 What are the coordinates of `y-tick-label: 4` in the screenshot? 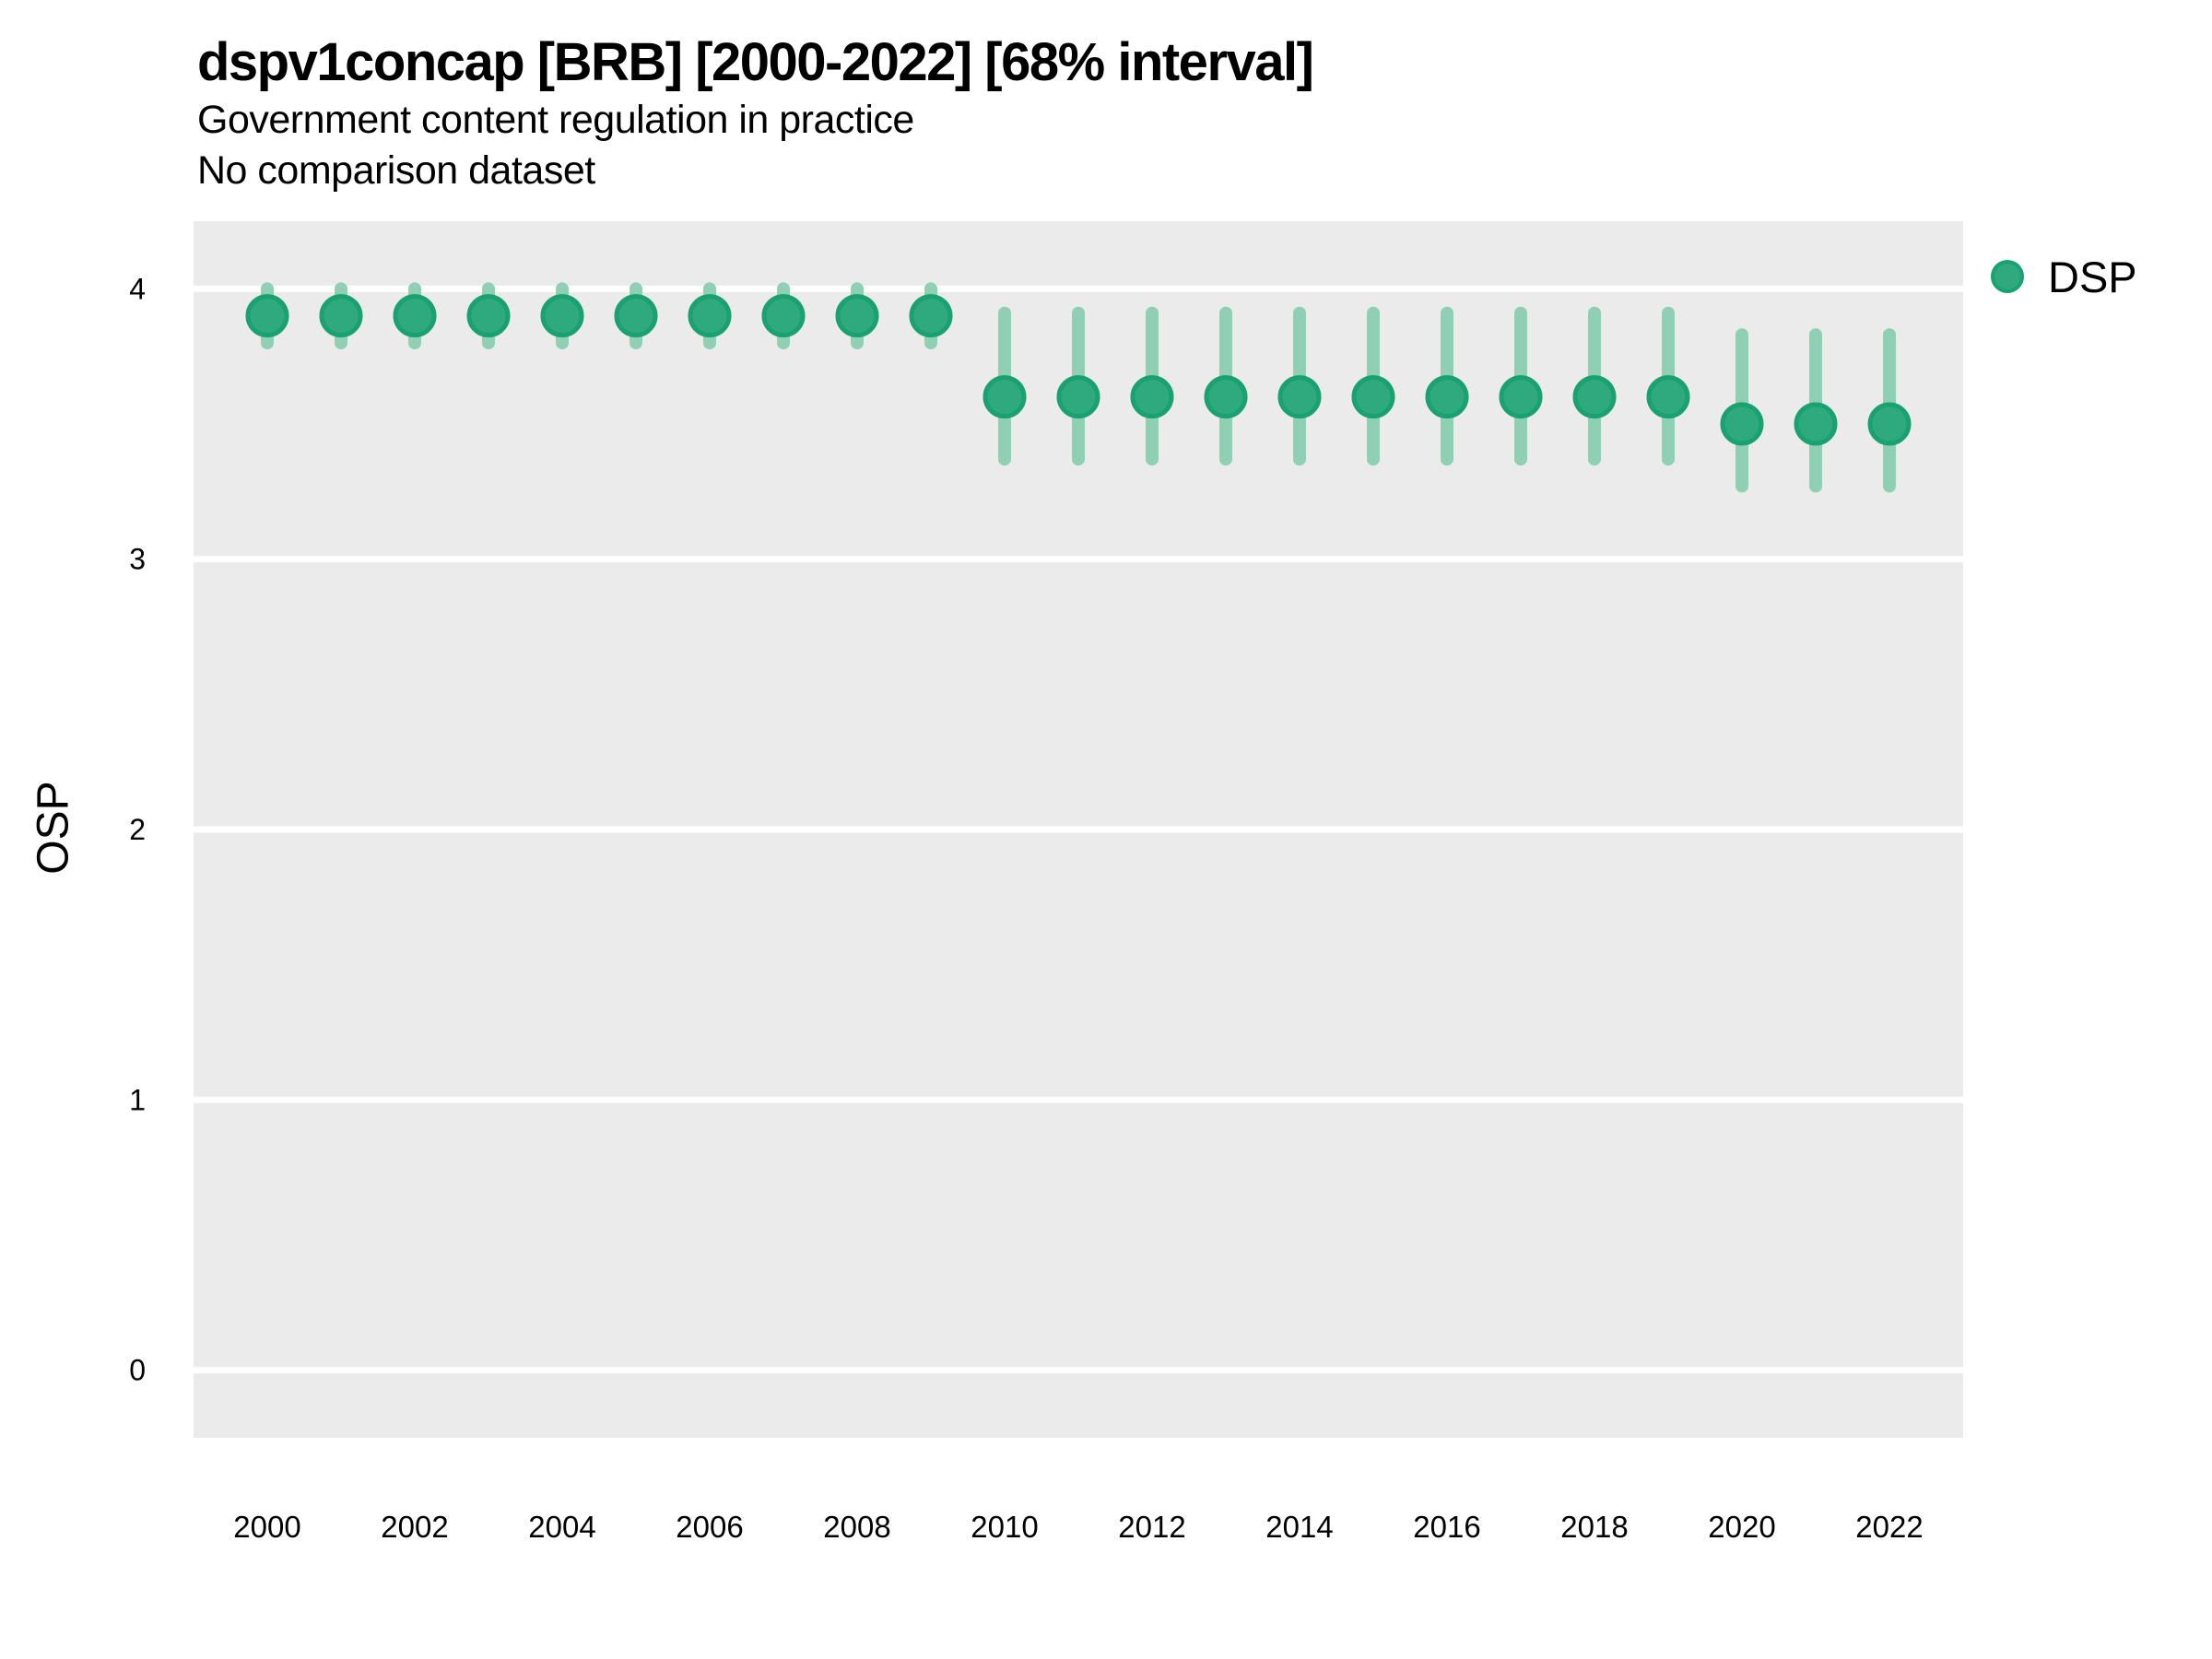 It's located at (137, 288).